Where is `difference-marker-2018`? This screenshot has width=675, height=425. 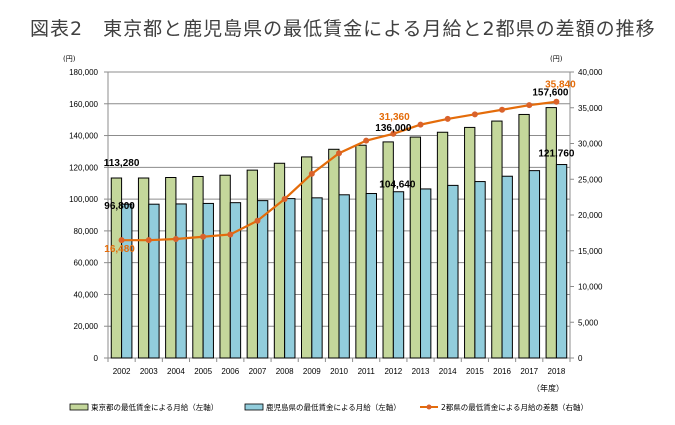
difference-marker-2018 is located at coordinates (556, 101).